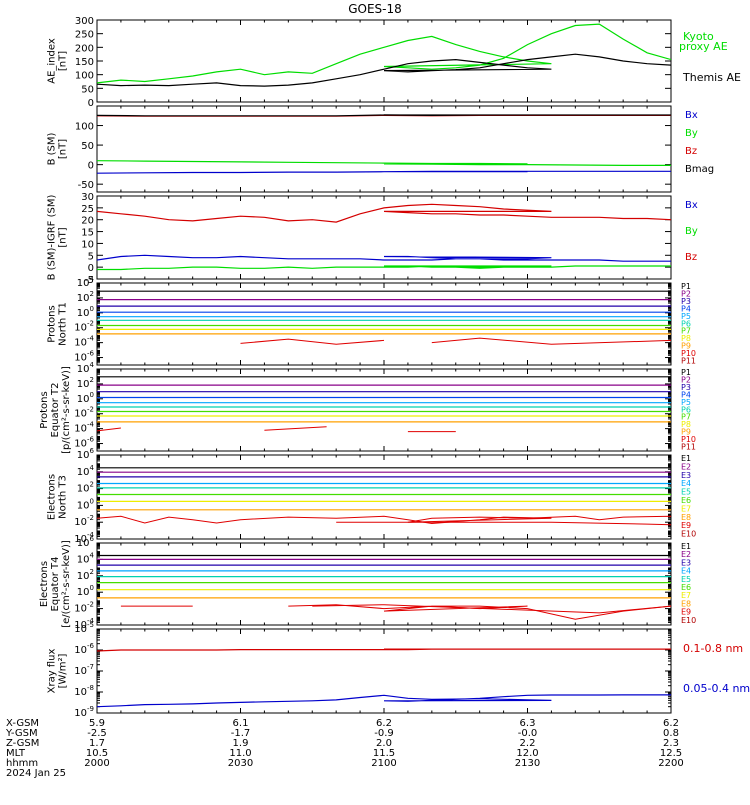 The width and height of the screenshot is (750, 805). What do you see at coordinates (84, 649) in the screenshot?
I see `y-tick-label: 10-6` at bounding box center [84, 649].